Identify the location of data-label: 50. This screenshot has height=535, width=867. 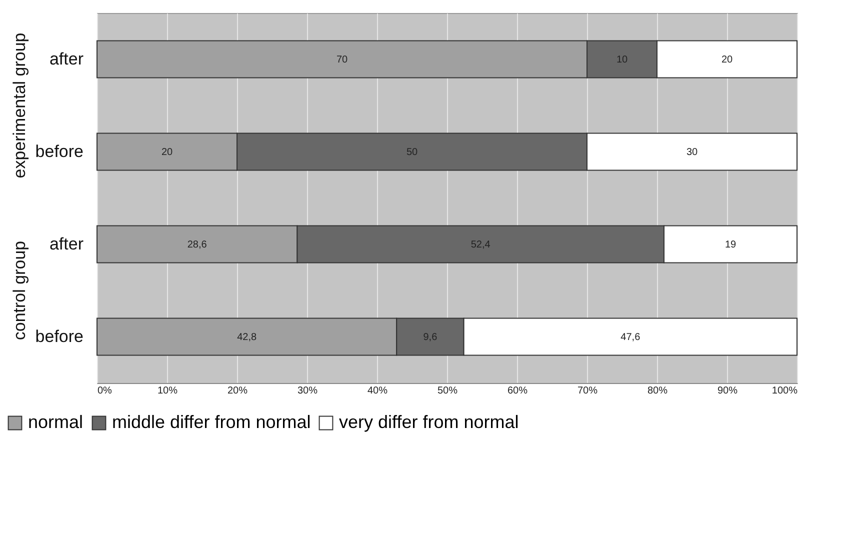
(412, 152).